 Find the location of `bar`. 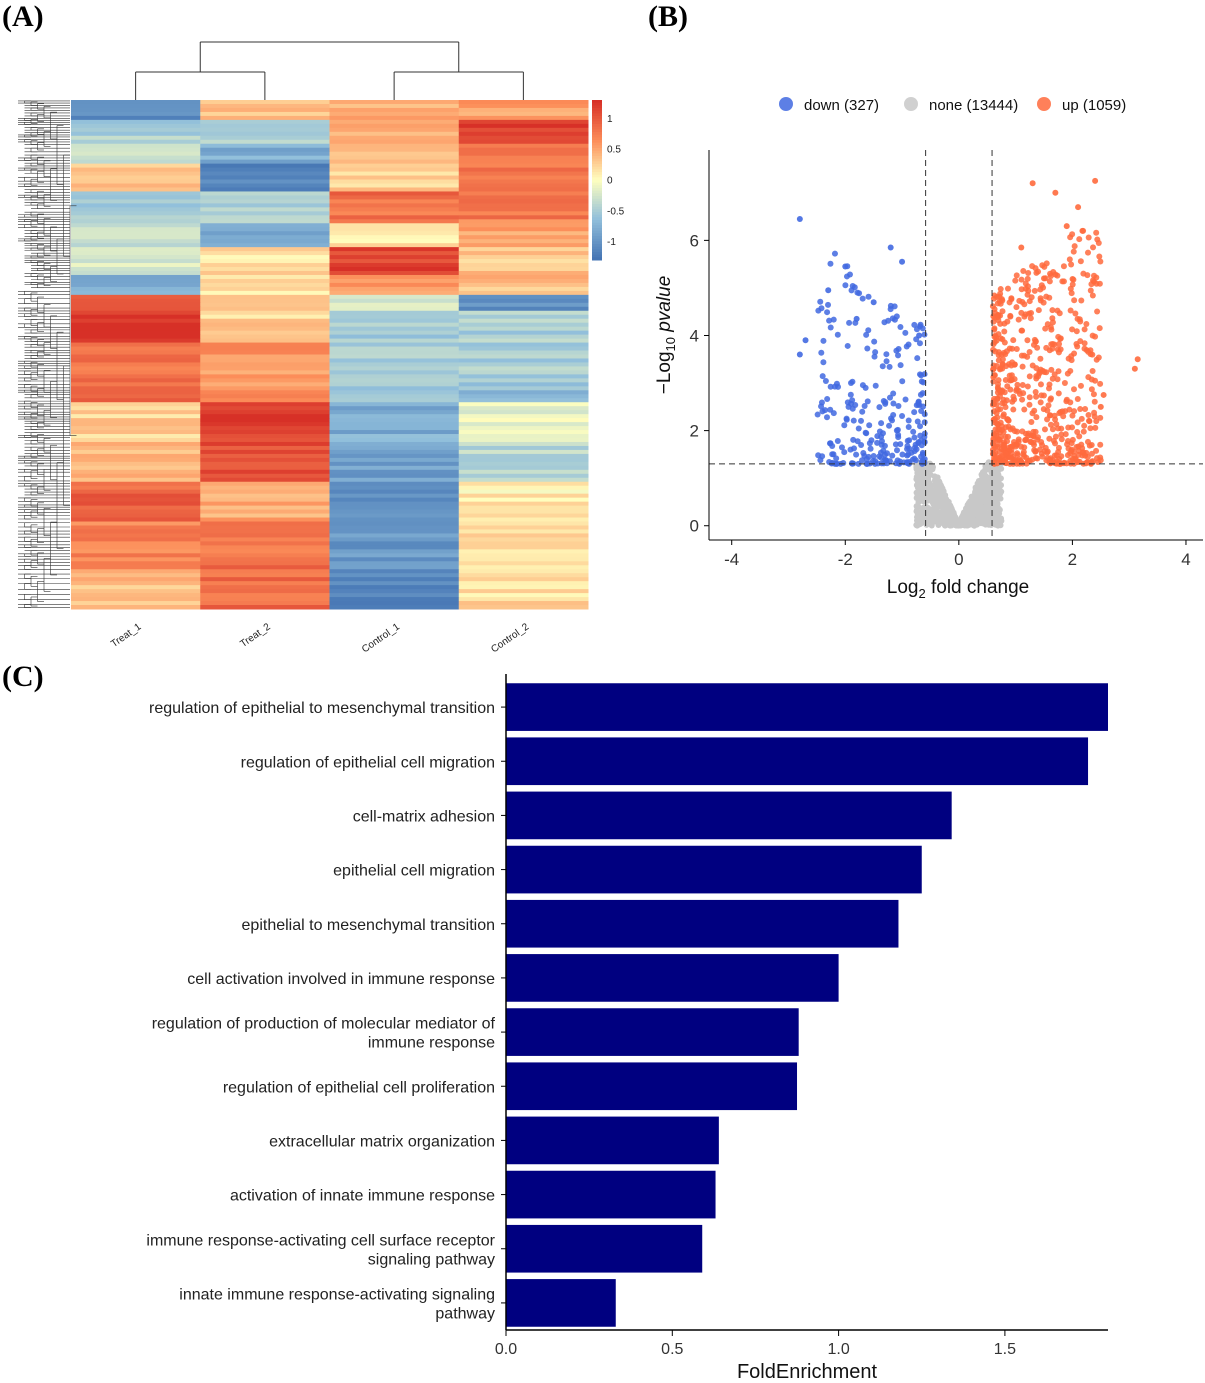

bar is located at coordinates (702, 923).